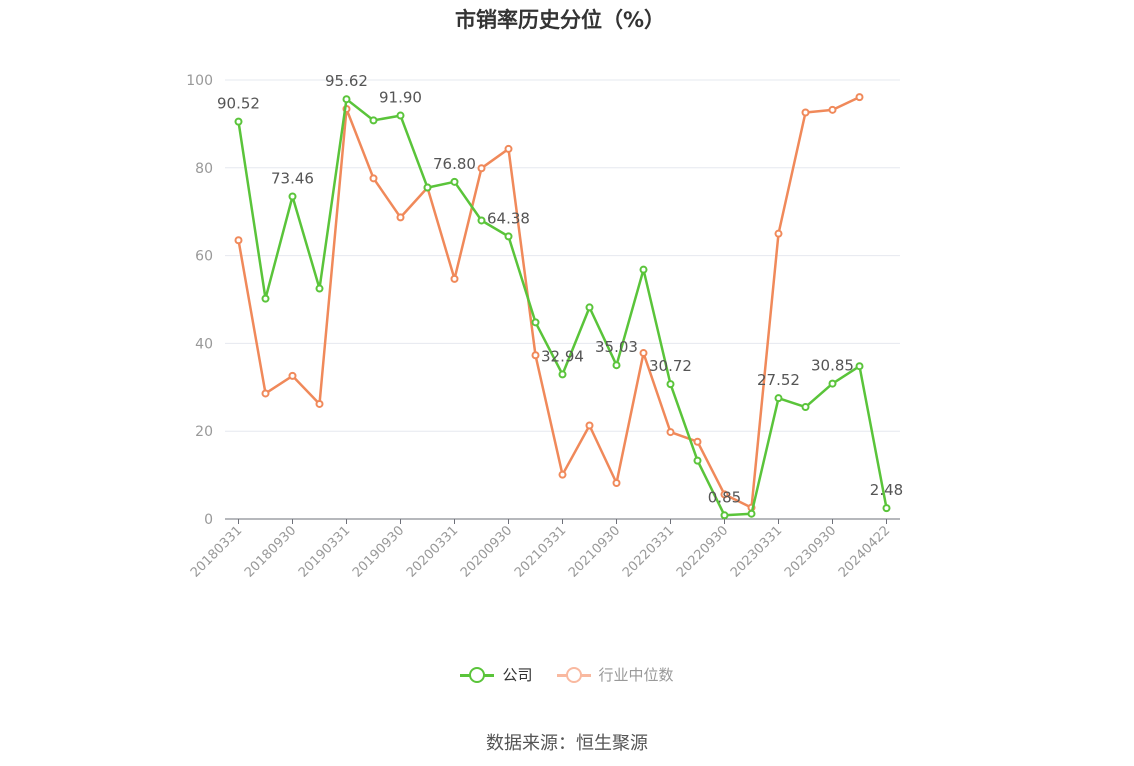 The height and width of the screenshot is (766, 1134). Describe the element at coordinates (496, 674) in the screenshot. I see `legend-item-company: 公司` at that location.